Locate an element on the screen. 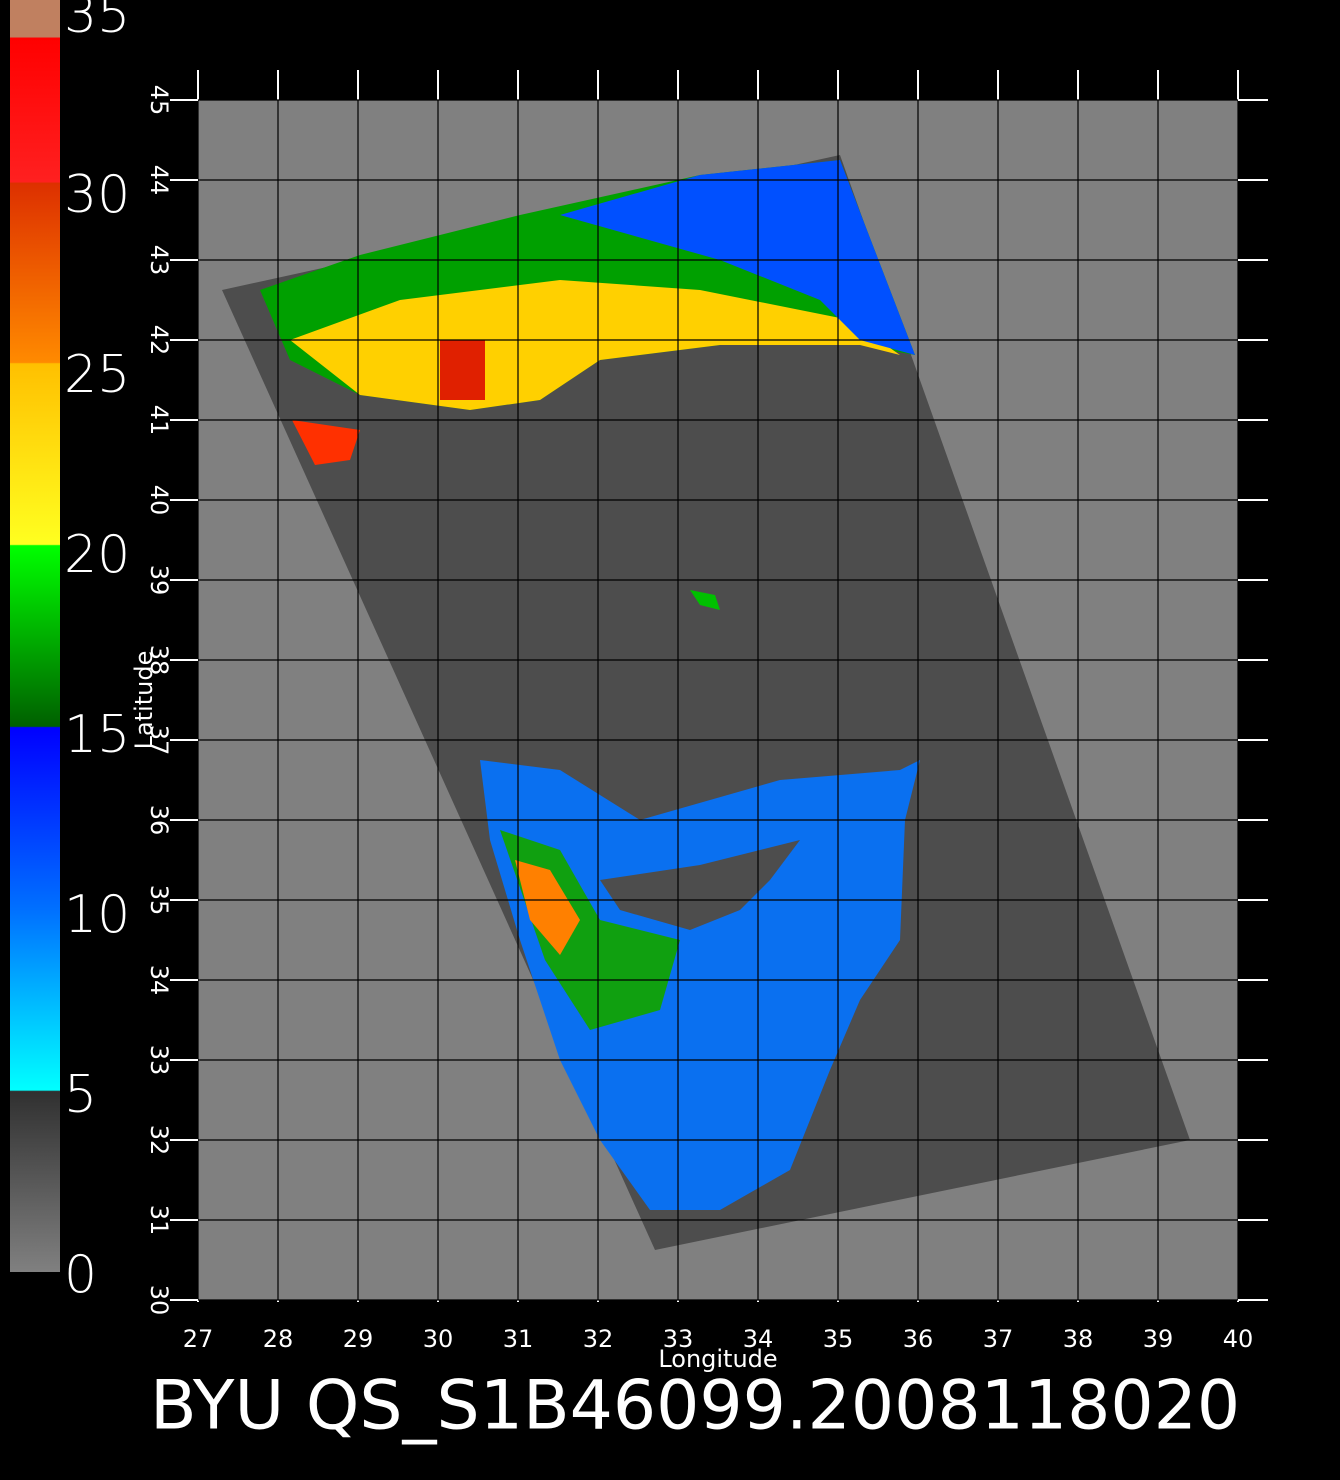 This screenshot has width=1340, height=1480. y-tick-label: 35 is located at coordinates (159, 900).